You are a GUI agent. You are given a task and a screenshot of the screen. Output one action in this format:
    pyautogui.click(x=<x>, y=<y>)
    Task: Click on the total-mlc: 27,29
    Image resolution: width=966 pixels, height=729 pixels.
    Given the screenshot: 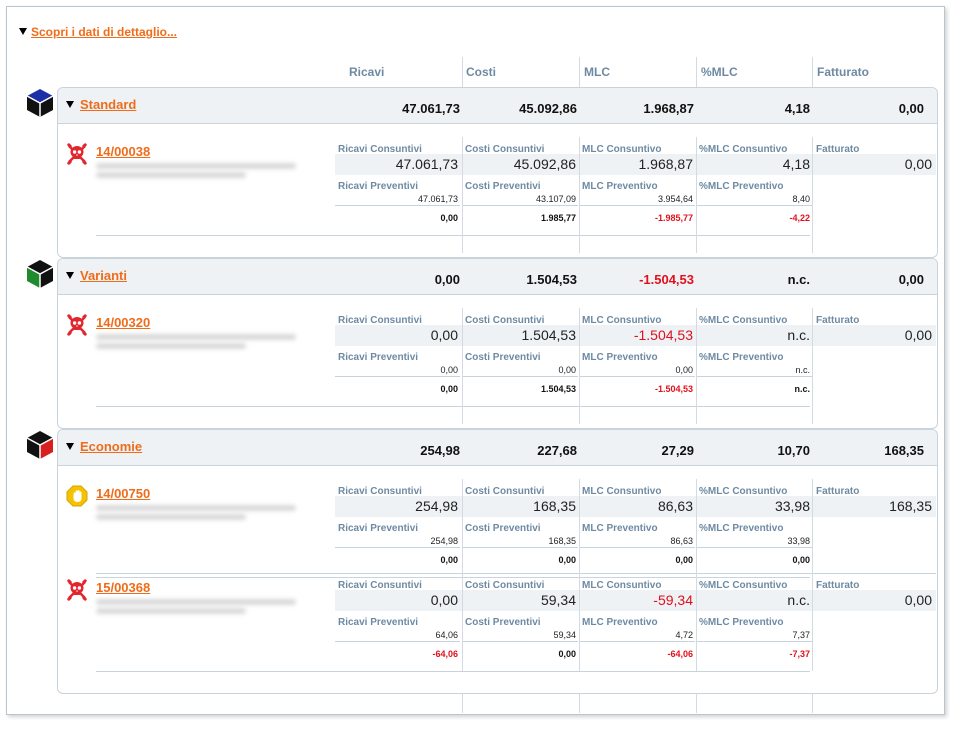 What is the action you would take?
    pyautogui.click(x=677, y=450)
    